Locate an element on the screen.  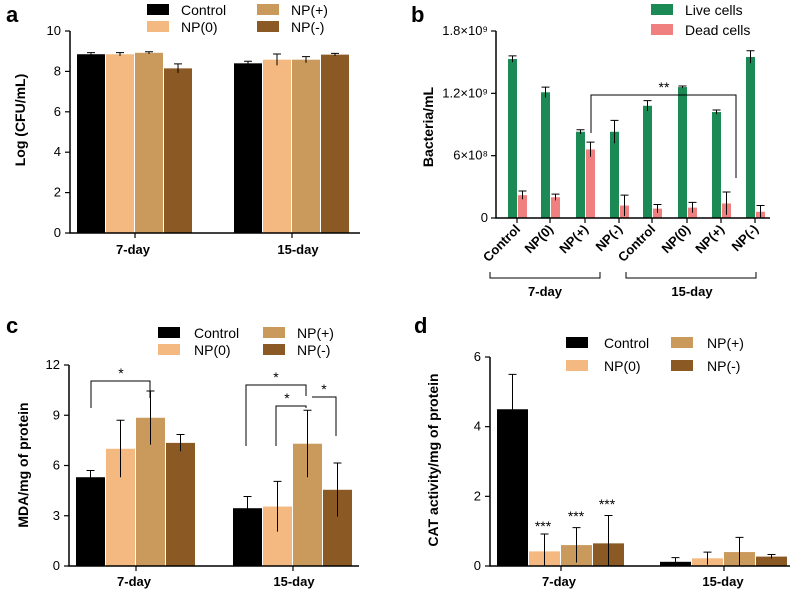
panel-d-cat-7-day: 7-day is located at coordinates (559, 581).